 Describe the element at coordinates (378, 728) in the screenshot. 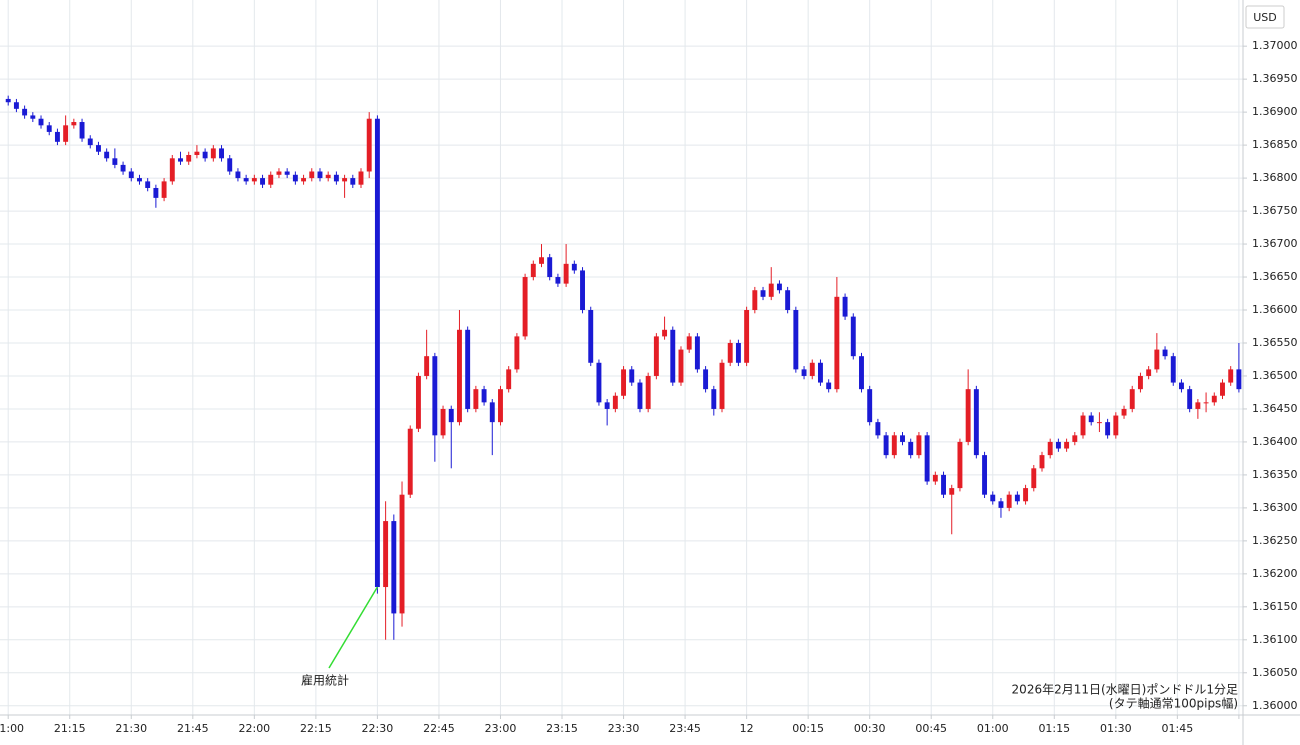

I see `x-tick-label: 22:30` at that location.